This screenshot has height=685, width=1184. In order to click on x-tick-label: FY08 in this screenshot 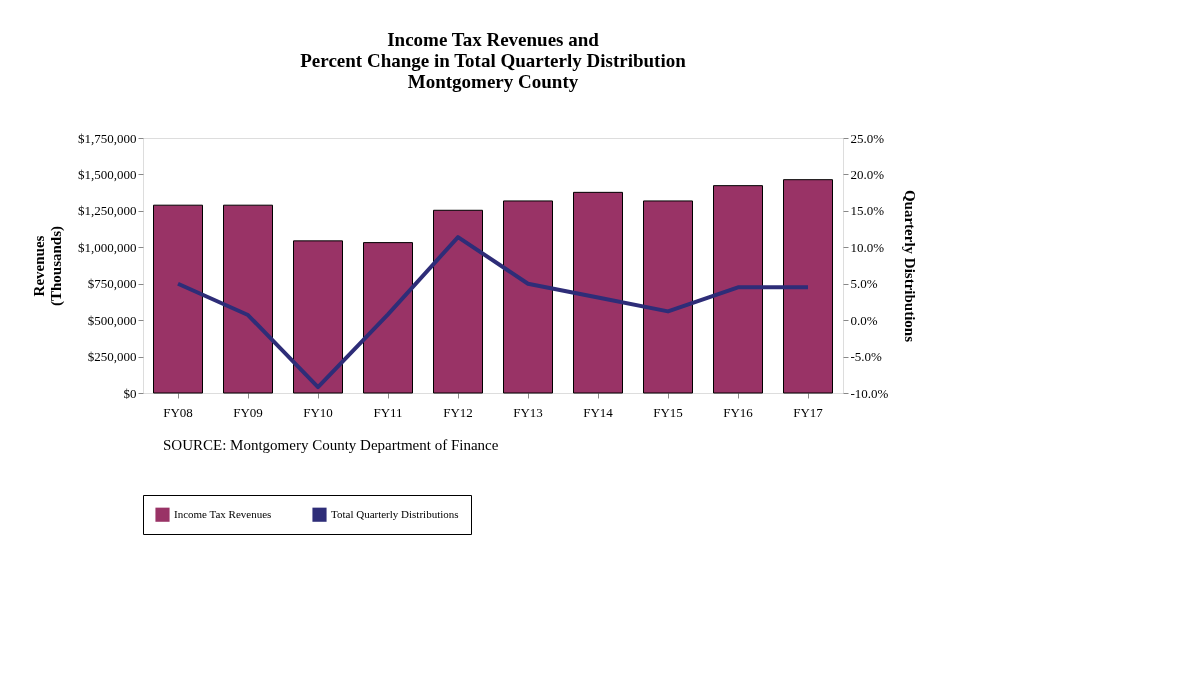, I will do `click(178, 412)`.